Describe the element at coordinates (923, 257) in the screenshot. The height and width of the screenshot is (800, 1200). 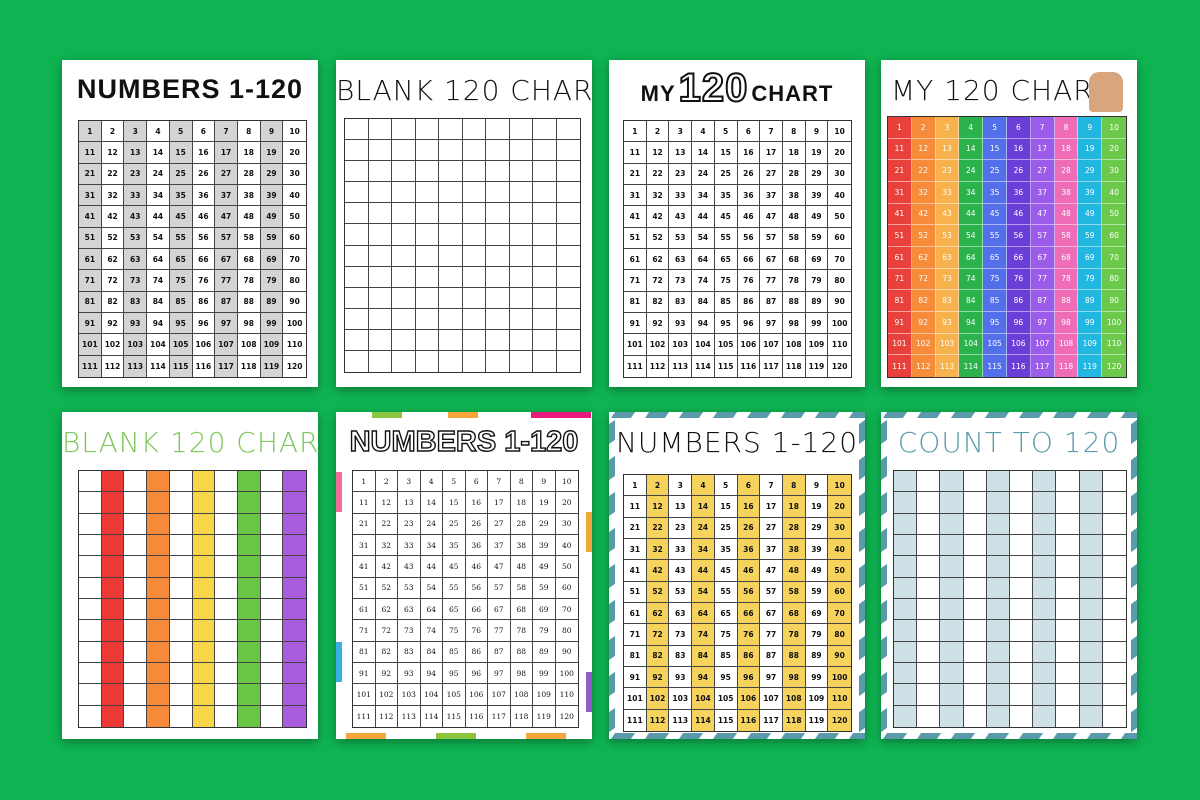
I see `grid-cell: 62` at that location.